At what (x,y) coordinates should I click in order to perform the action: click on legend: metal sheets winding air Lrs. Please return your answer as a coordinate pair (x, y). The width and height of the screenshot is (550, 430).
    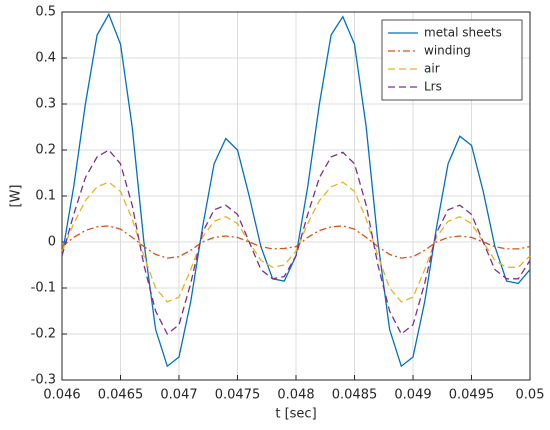
    Looking at the image, I should click on (452, 60).